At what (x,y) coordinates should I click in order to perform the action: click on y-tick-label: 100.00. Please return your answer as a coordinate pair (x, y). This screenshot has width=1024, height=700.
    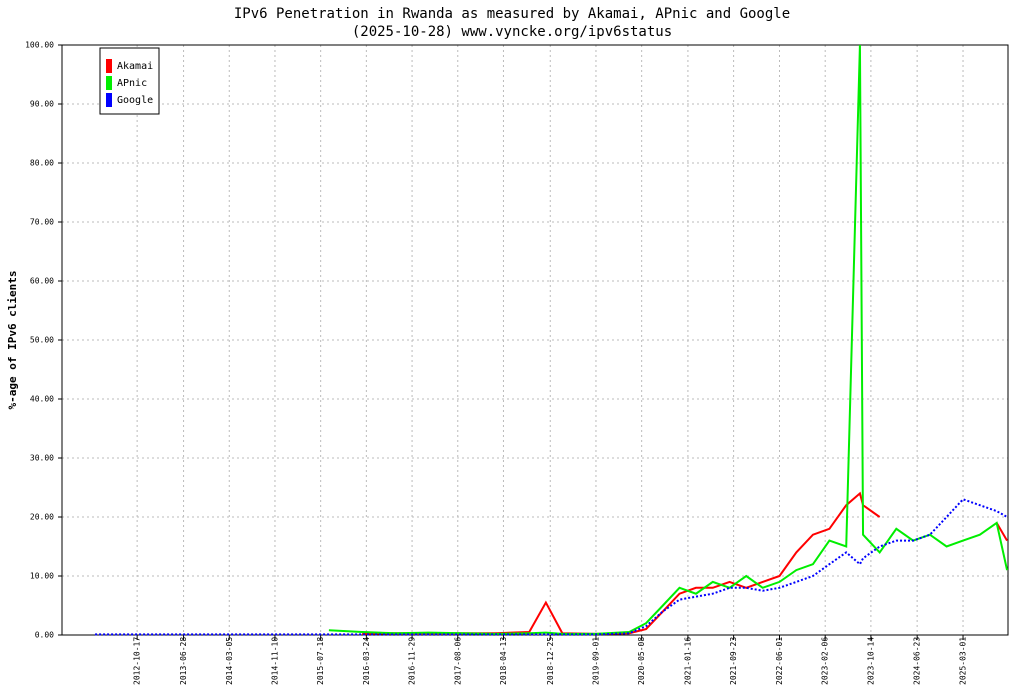
    Looking at the image, I should click on (39, 45).